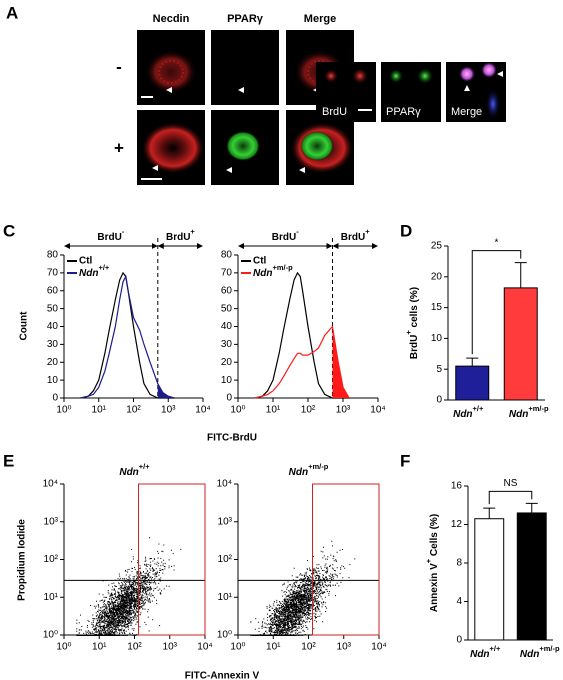  Describe the element at coordinates (53, 255) in the screenshot. I see `y-tick-label: 80` at that location.